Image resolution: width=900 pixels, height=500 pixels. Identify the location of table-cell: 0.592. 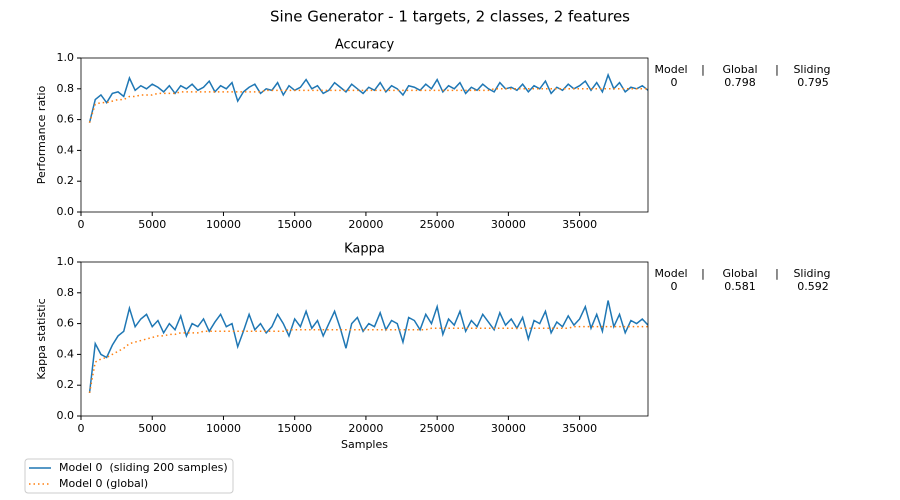
(813, 286).